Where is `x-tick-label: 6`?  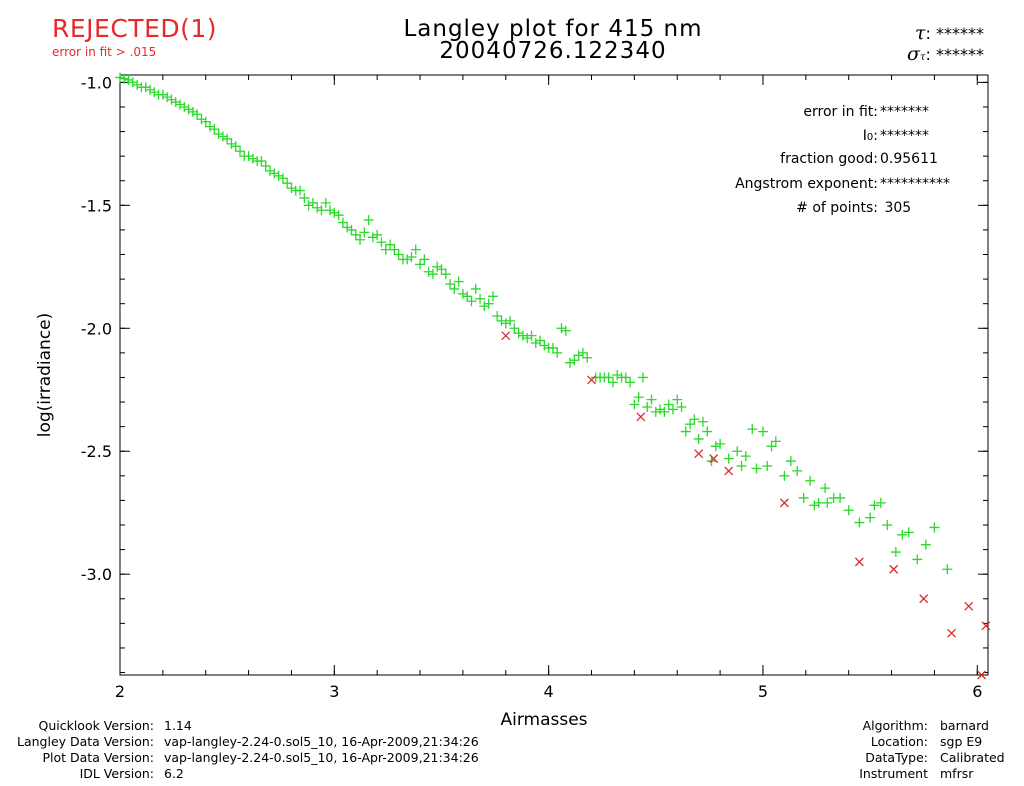 x-tick-label: 6 is located at coordinates (977, 691).